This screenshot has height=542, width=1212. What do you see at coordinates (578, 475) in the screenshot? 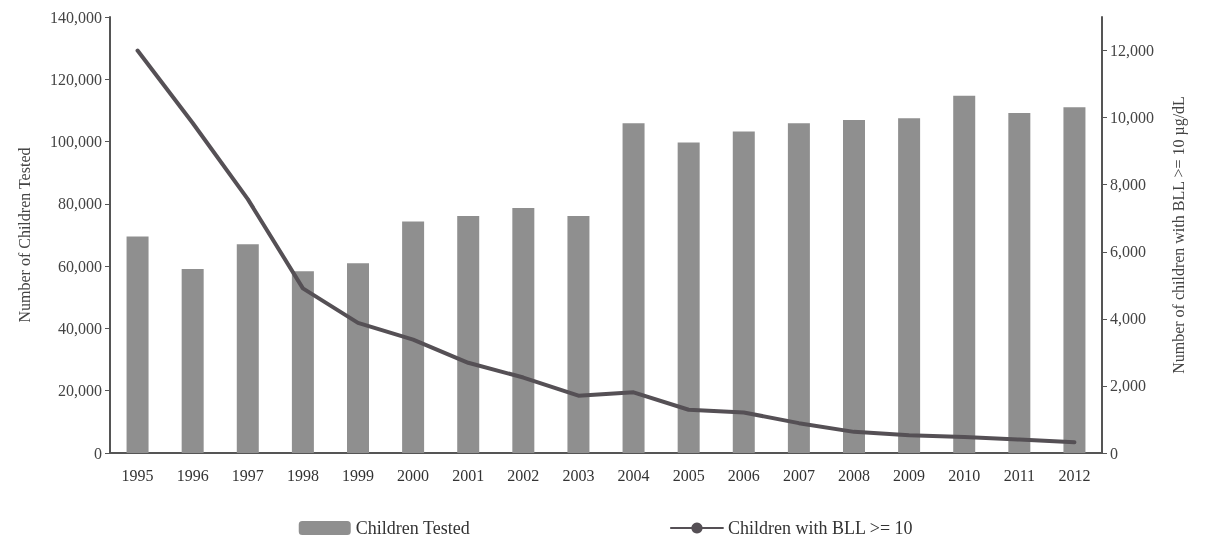
I see `x-tick-label: 2003` at bounding box center [578, 475].